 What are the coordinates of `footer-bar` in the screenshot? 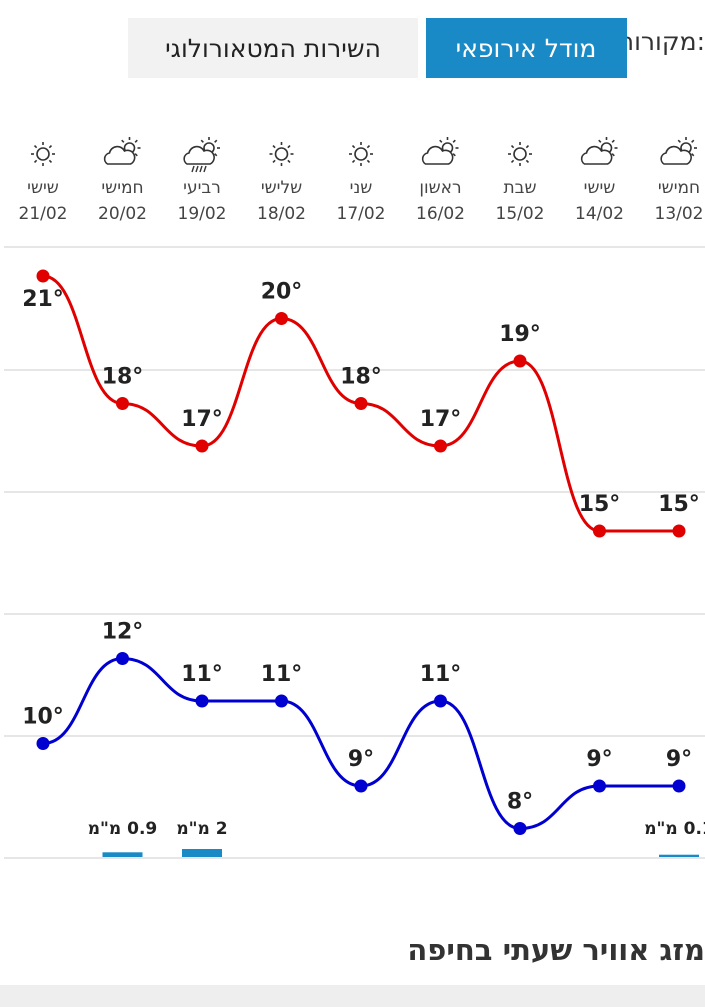 It's located at (352, 996).